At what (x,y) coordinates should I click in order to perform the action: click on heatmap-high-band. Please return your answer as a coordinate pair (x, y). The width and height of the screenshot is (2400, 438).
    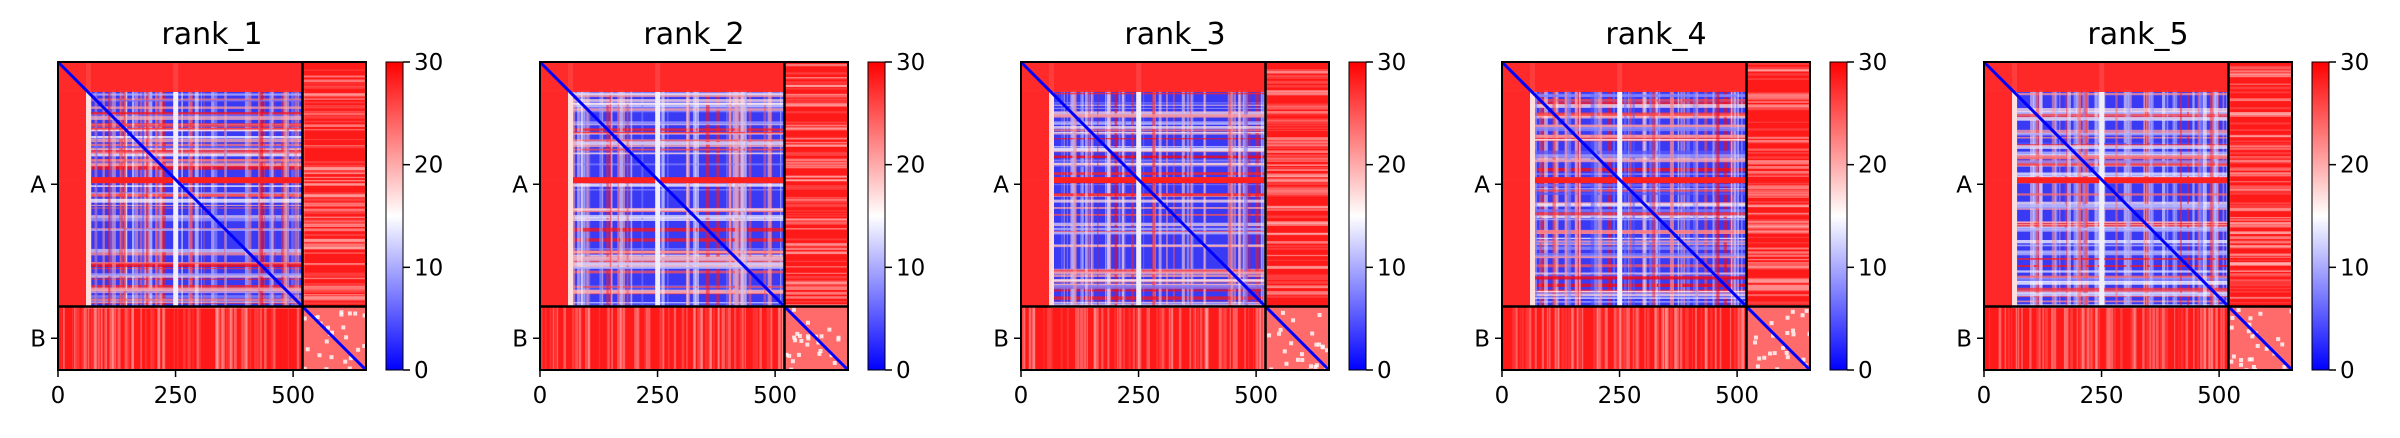
    Looking at the image, I should click on (662, 180).